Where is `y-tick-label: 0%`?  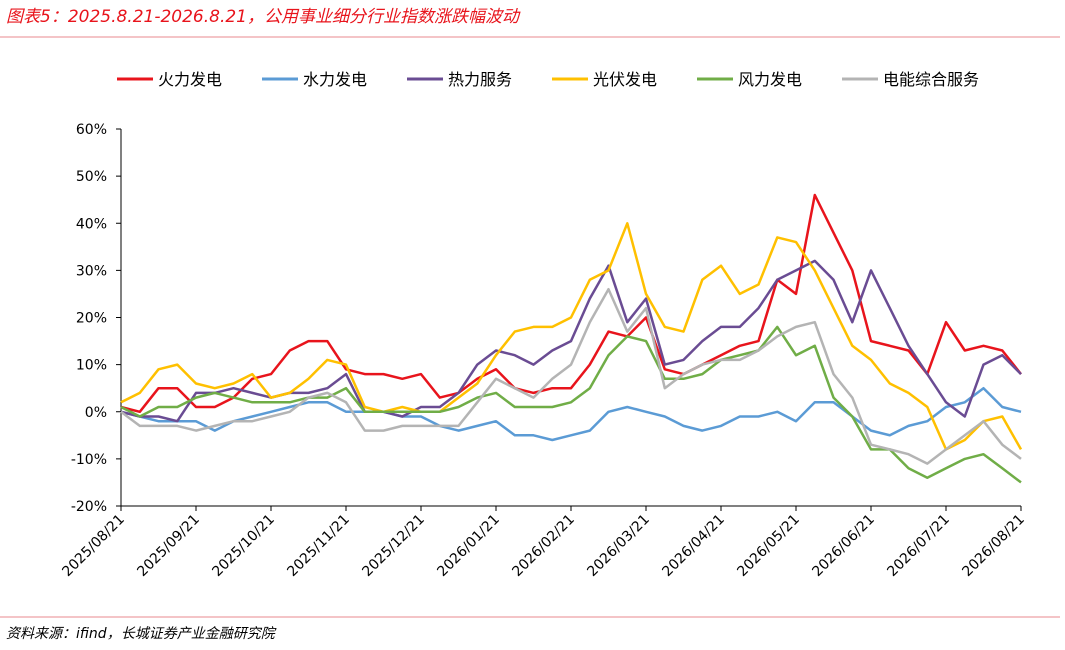
y-tick-label: 0% is located at coordinates (96, 413).